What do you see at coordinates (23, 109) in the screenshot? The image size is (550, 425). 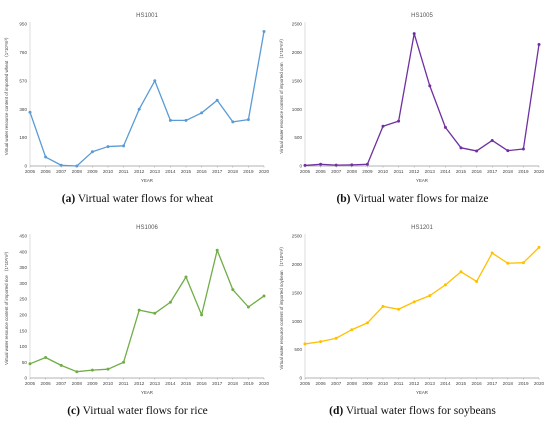 I see `y-tick-label: 380` at bounding box center [23, 109].